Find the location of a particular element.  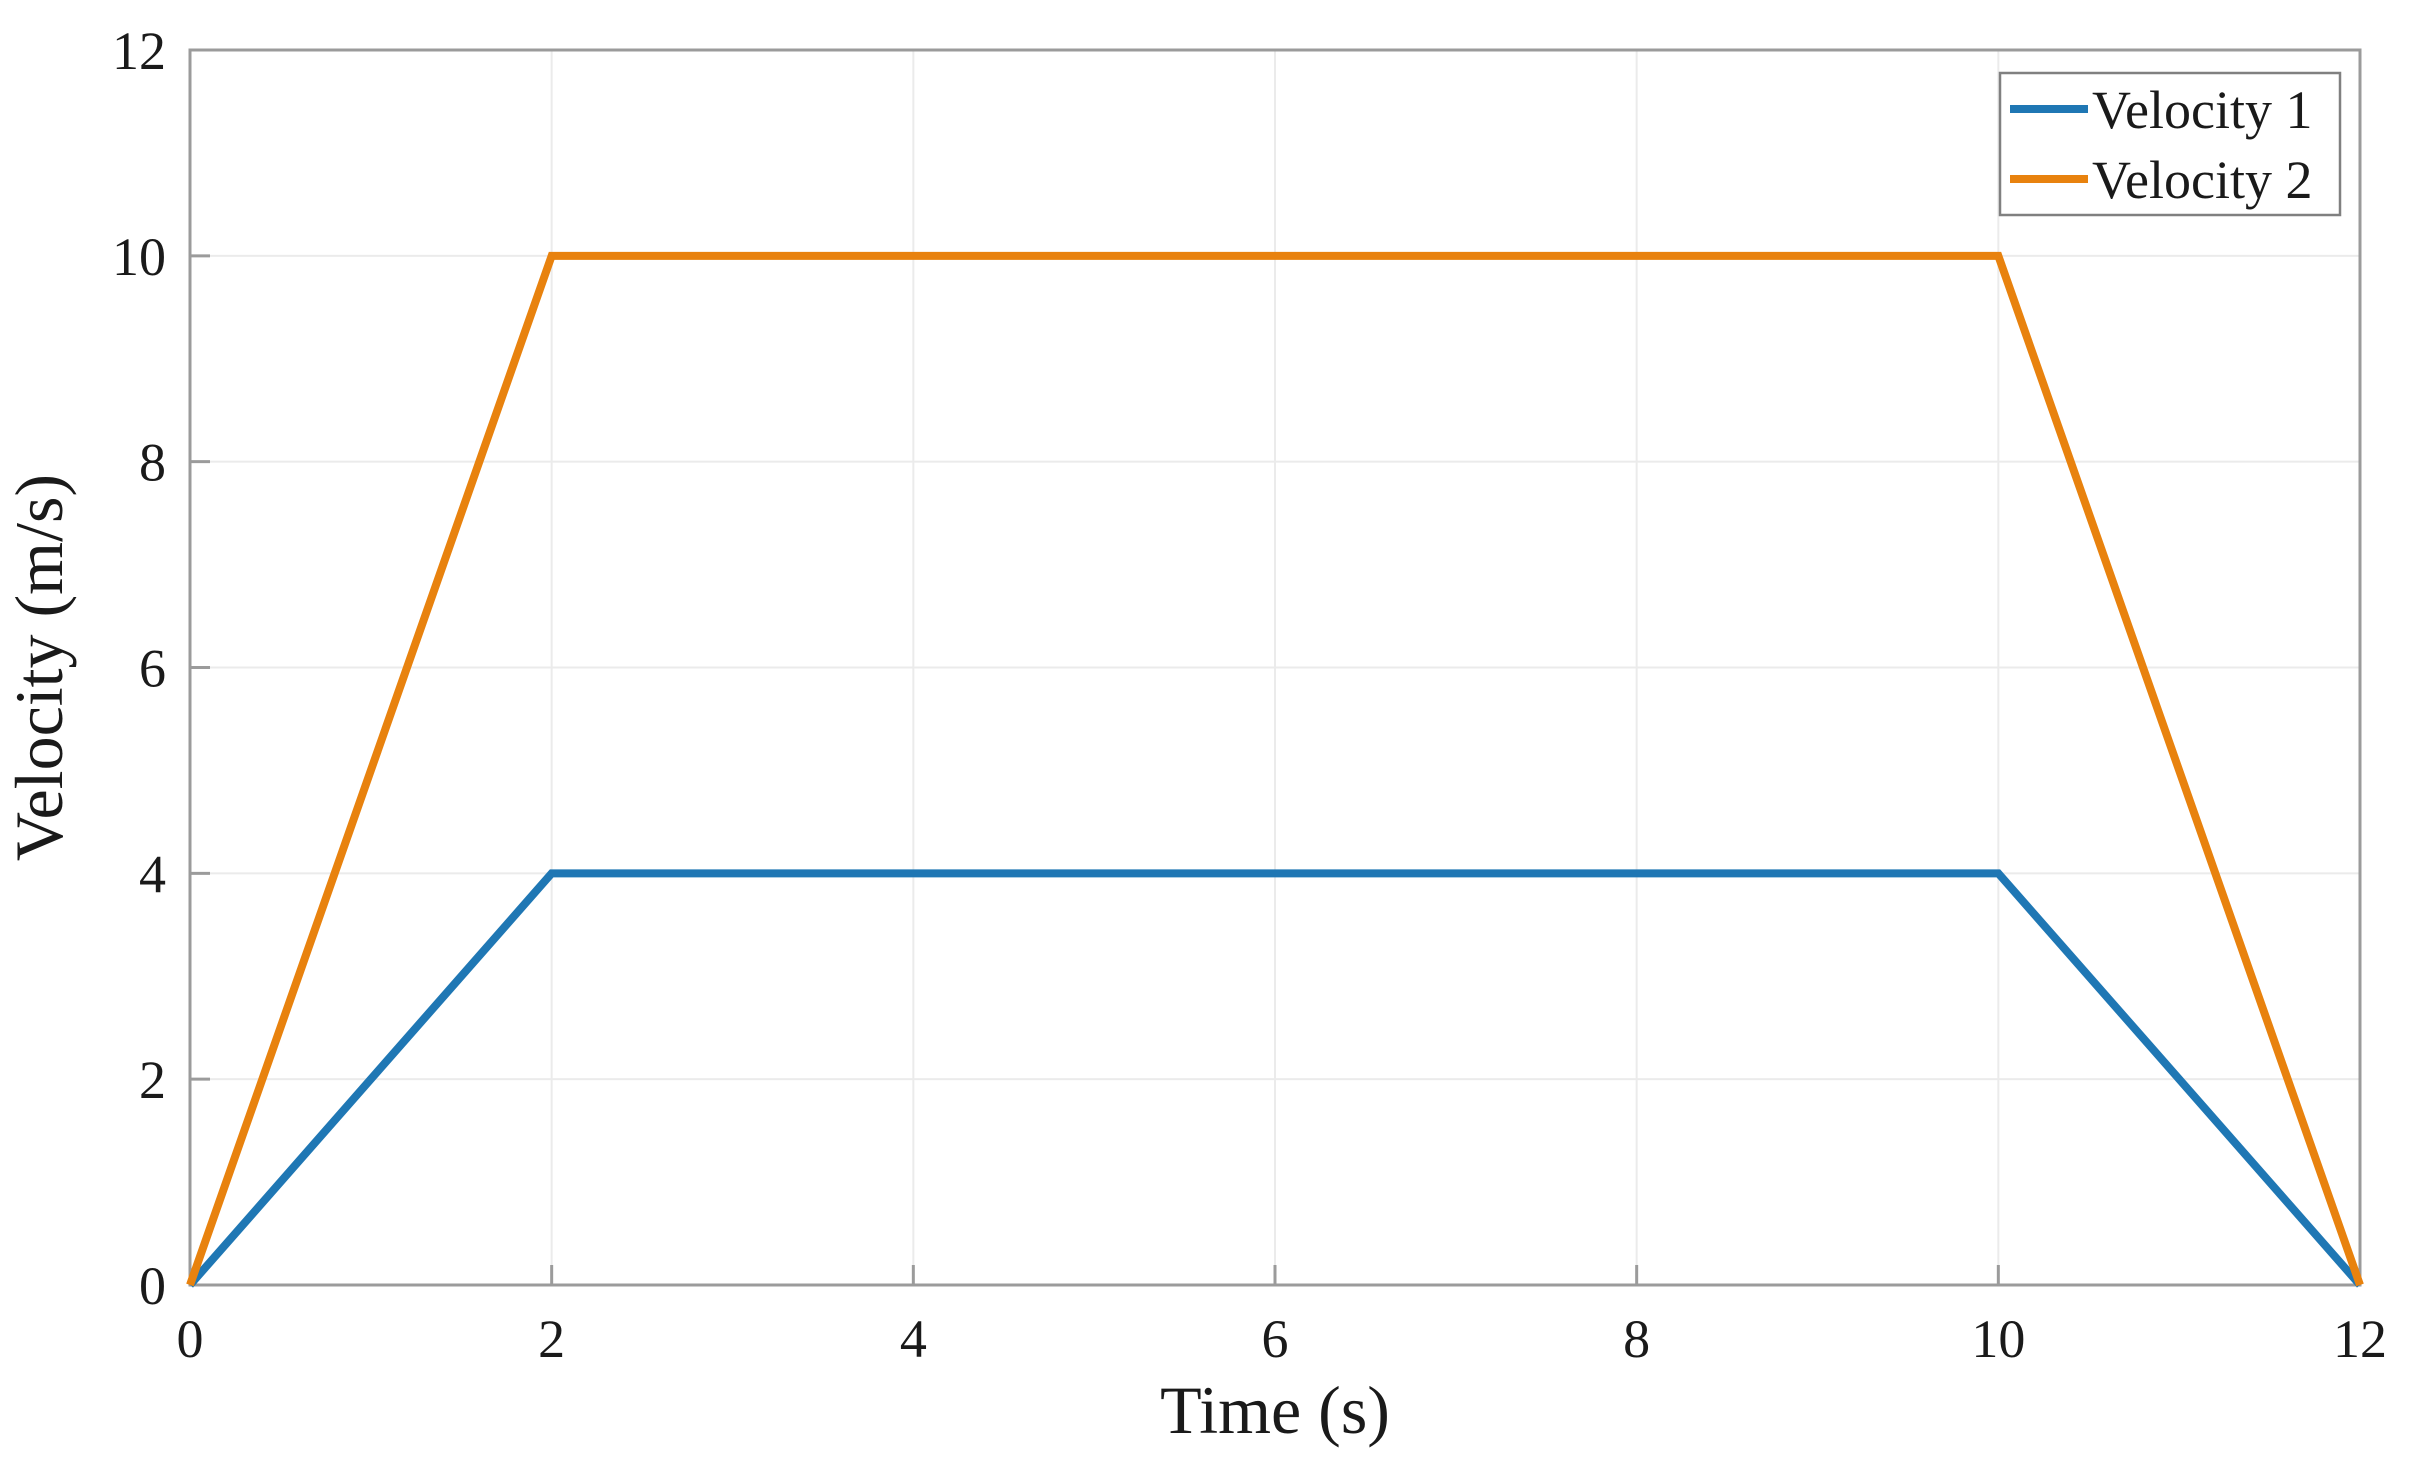

legend: Velocity 1 Velocity 2 is located at coordinates (2170, 144).